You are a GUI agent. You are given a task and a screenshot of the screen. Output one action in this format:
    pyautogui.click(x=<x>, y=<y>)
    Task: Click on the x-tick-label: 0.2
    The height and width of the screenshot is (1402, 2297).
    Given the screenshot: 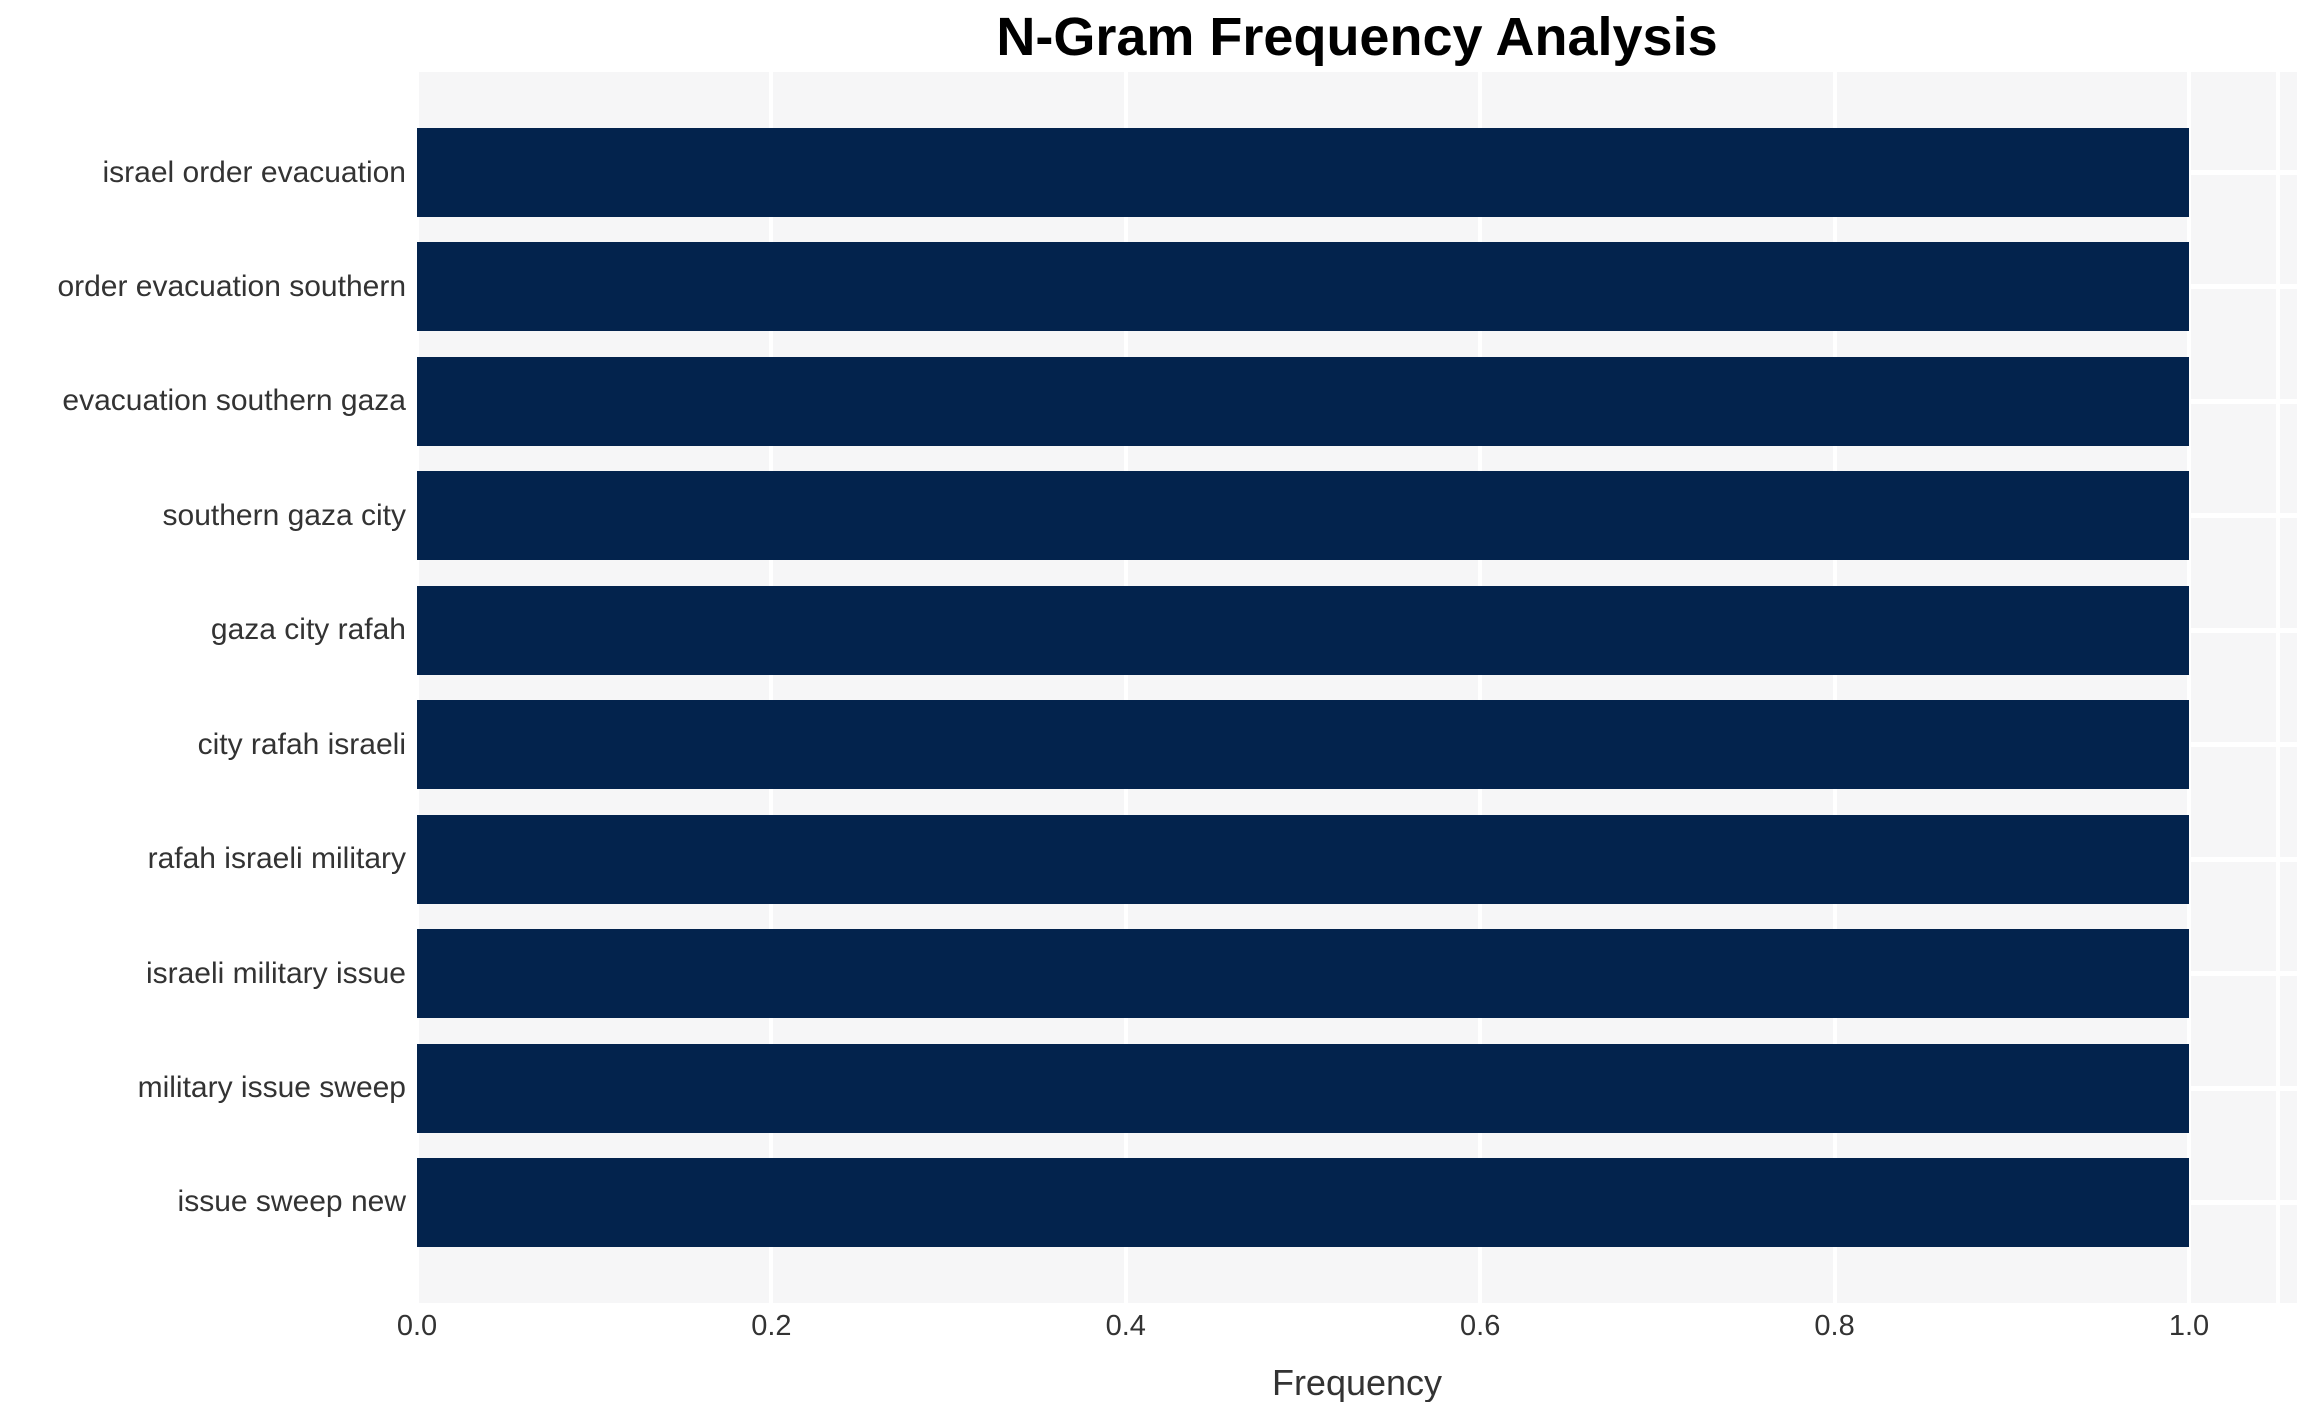 What is the action you would take?
    pyautogui.click(x=771, y=1326)
    